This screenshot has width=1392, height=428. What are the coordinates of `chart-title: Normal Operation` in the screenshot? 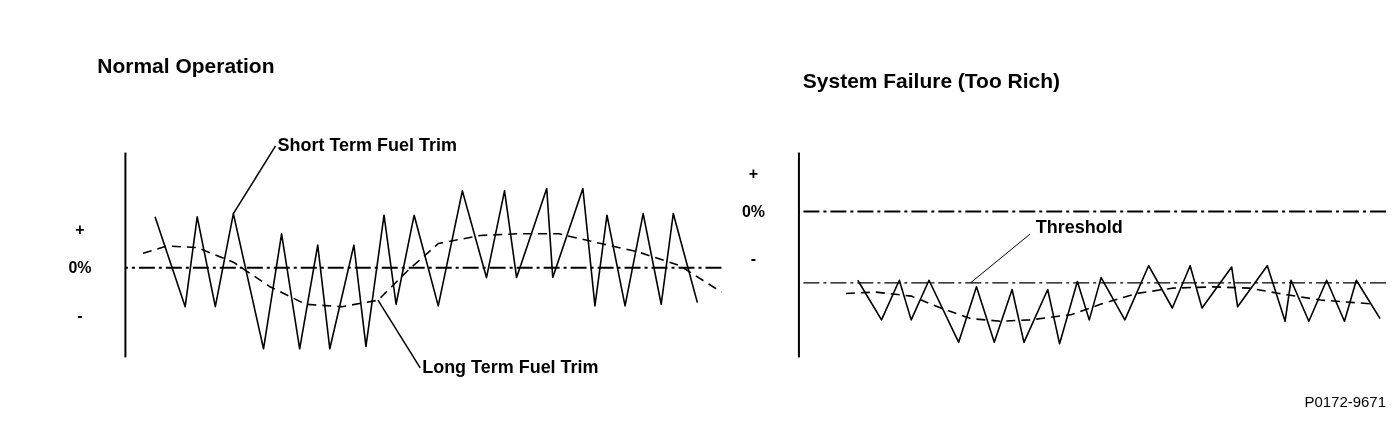 It's located at (186, 66).